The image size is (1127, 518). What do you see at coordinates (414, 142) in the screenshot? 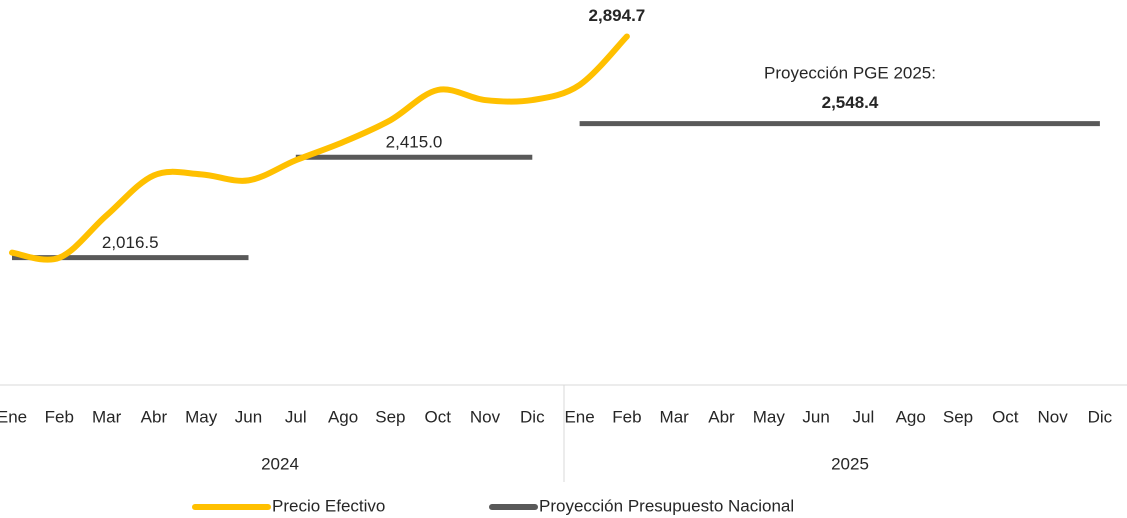
I see `data-label: 2,415.0` at bounding box center [414, 142].